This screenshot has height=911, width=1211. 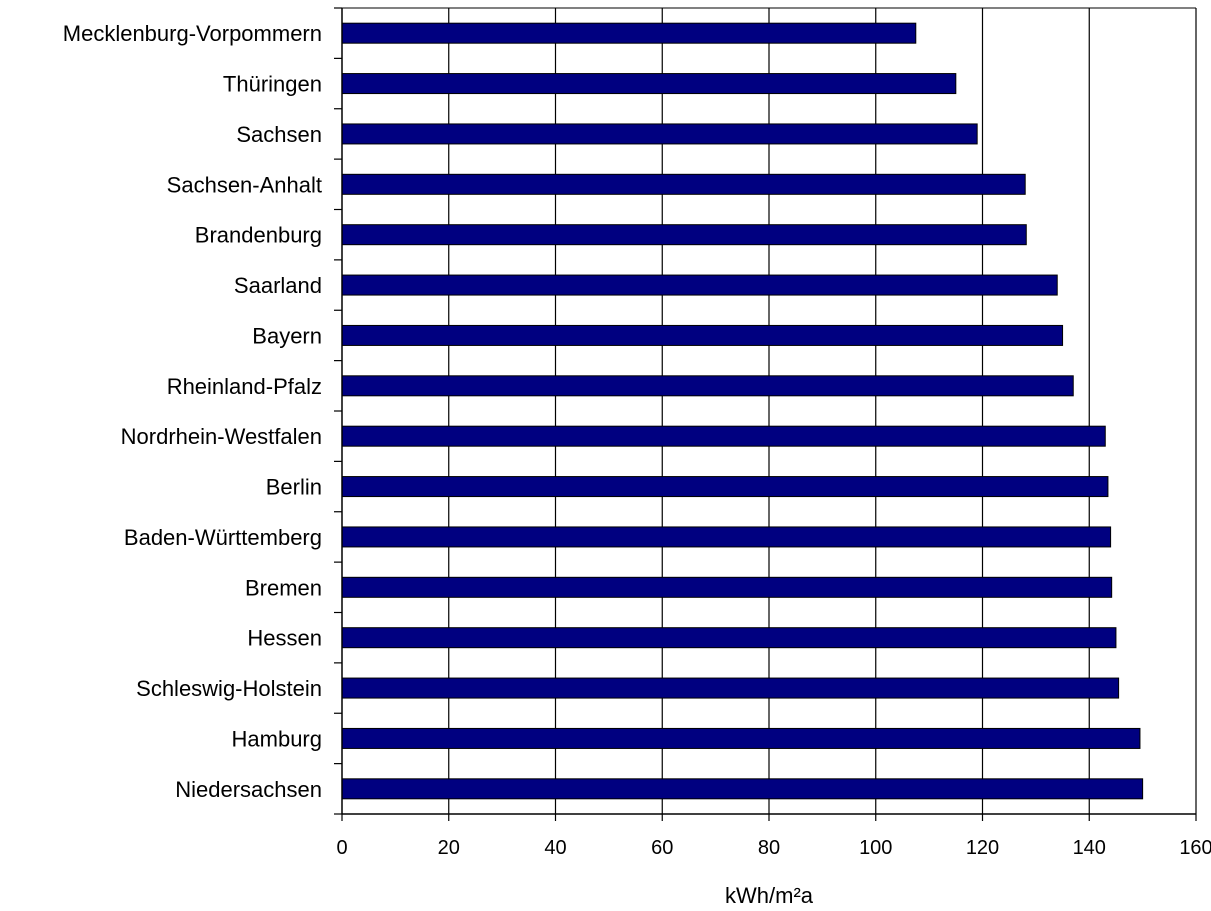 What do you see at coordinates (248, 789) in the screenshot?
I see `category-label: Niedersachsen` at bounding box center [248, 789].